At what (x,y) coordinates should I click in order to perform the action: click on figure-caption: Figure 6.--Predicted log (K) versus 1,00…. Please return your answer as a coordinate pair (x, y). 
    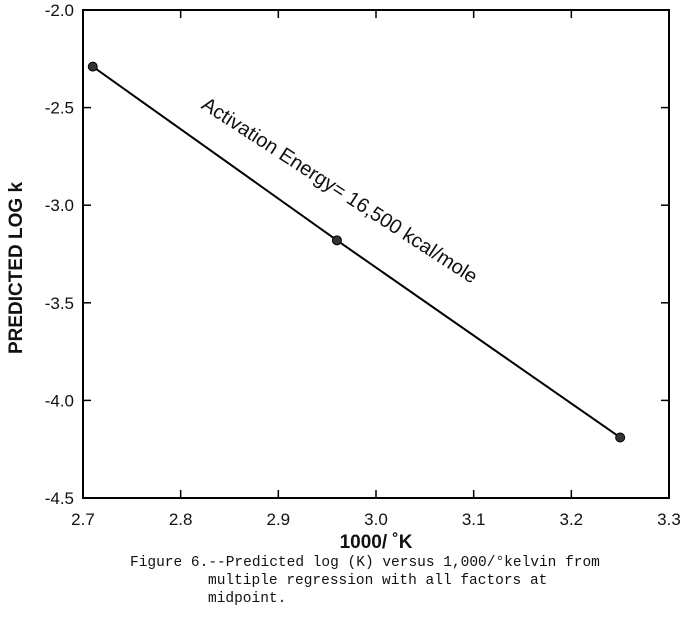
    Looking at the image, I should click on (410, 581).